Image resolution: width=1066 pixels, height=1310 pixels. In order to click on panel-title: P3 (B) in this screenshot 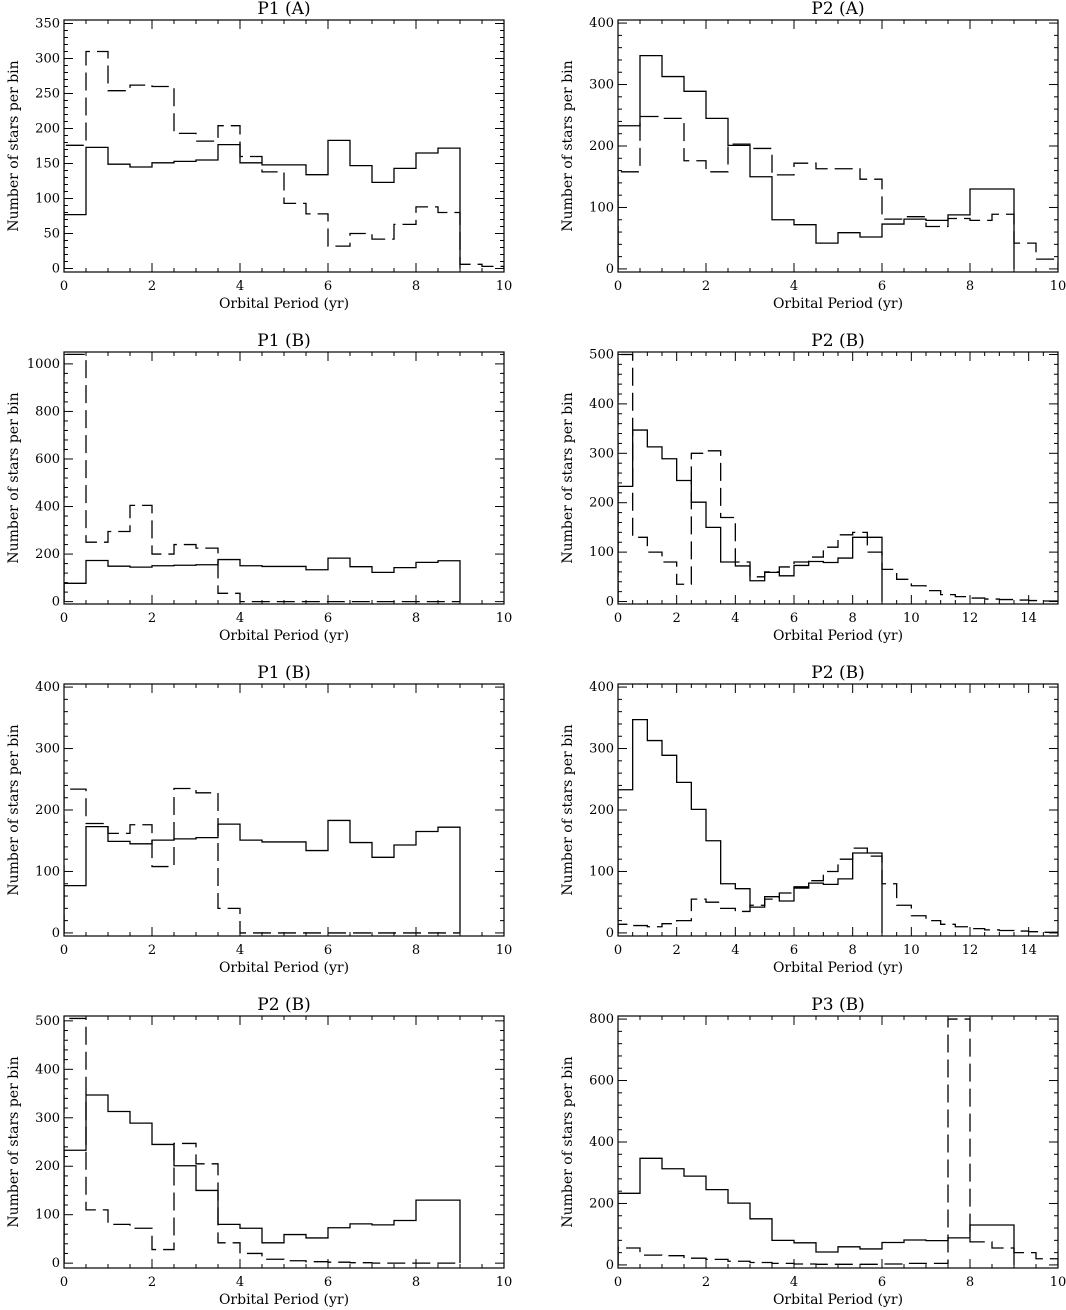, I will do `click(837, 1005)`.